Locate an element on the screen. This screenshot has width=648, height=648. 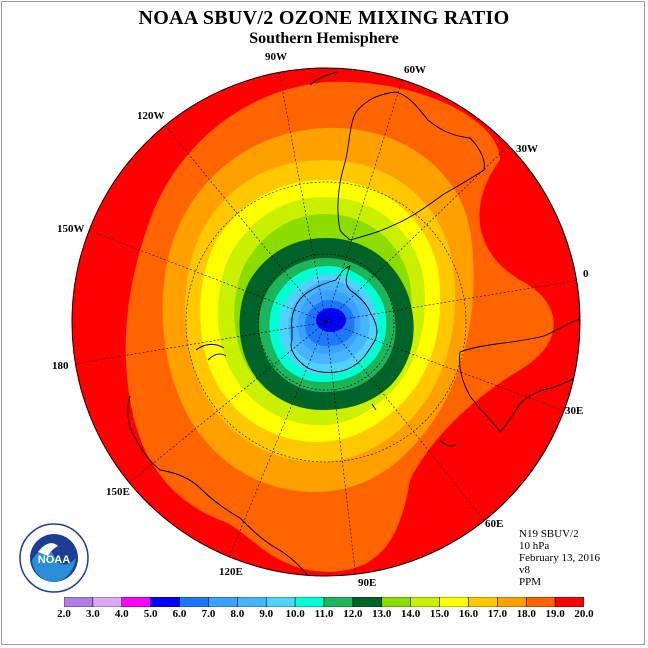
info-satellite: N19 SBUV/2 is located at coordinates (549, 534).